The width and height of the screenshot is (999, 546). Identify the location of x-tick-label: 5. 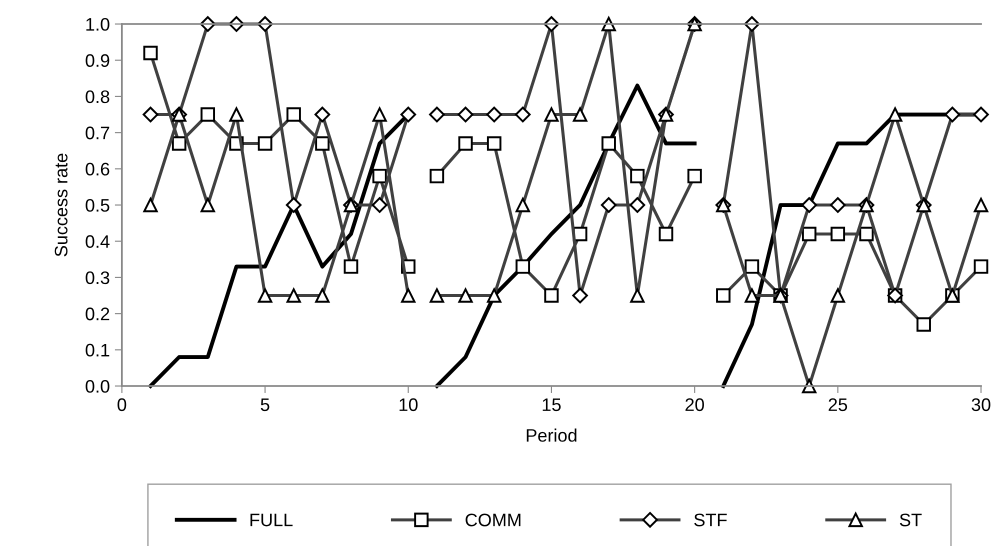
(265, 405).